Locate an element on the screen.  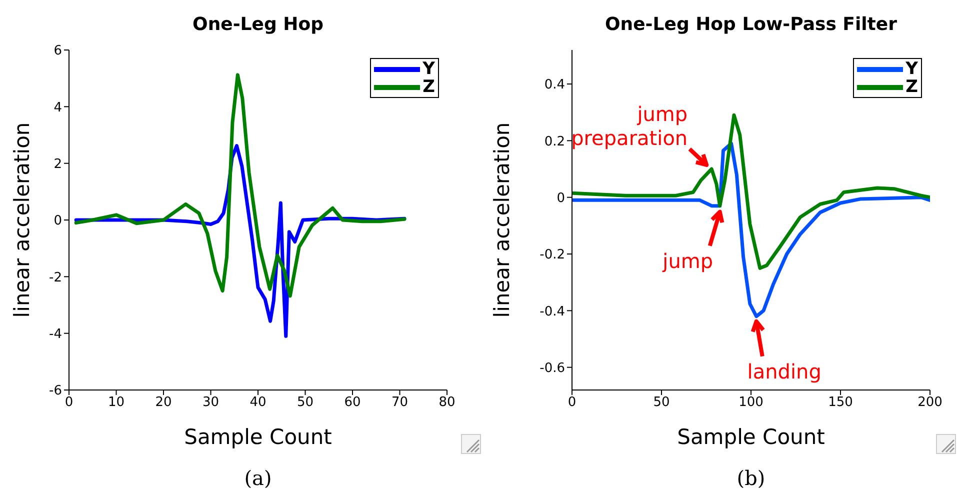
x-tick-label: 100 is located at coordinates (751, 402).